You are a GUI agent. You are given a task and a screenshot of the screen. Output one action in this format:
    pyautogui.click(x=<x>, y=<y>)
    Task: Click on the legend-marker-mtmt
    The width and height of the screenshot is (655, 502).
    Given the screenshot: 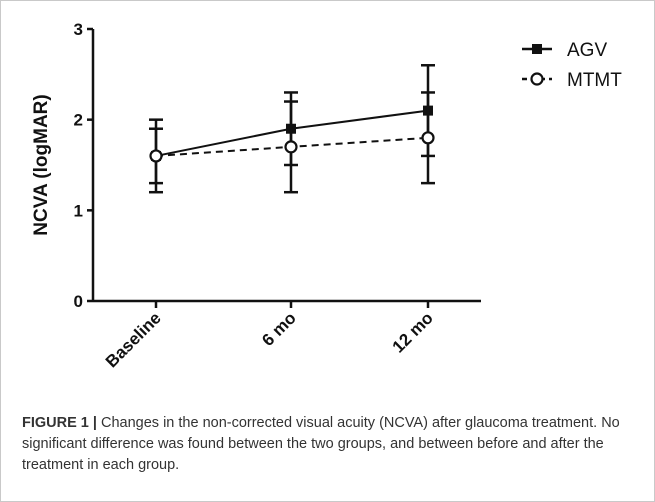 What is the action you would take?
    pyautogui.click(x=537, y=79)
    